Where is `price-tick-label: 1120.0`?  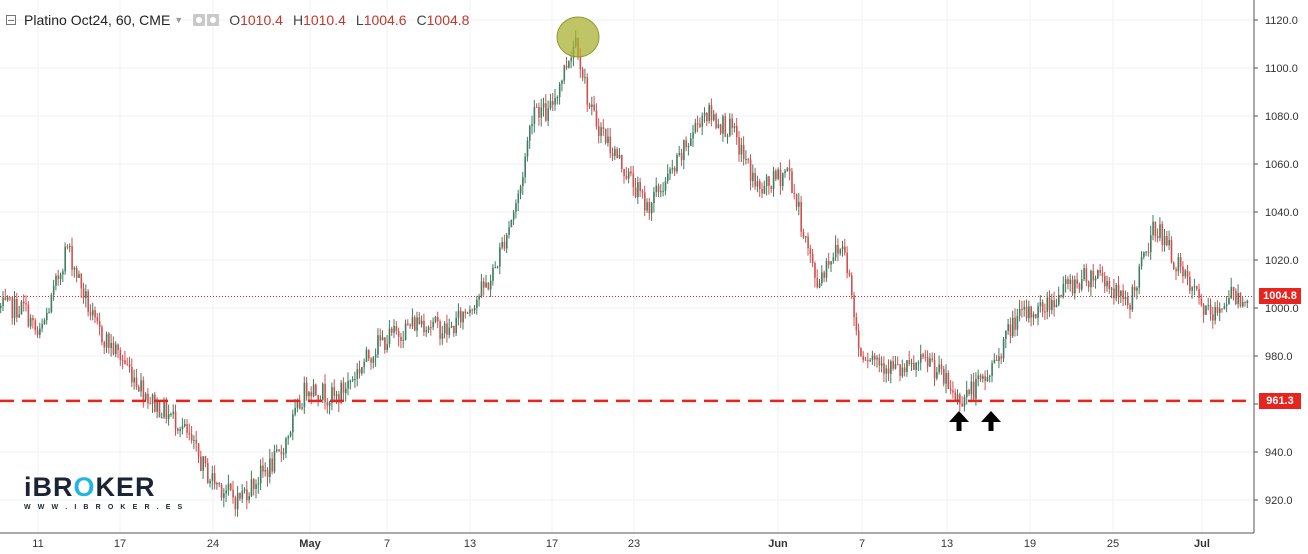
price-tick-label: 1120.0 is located at coordinates (1281, 21).